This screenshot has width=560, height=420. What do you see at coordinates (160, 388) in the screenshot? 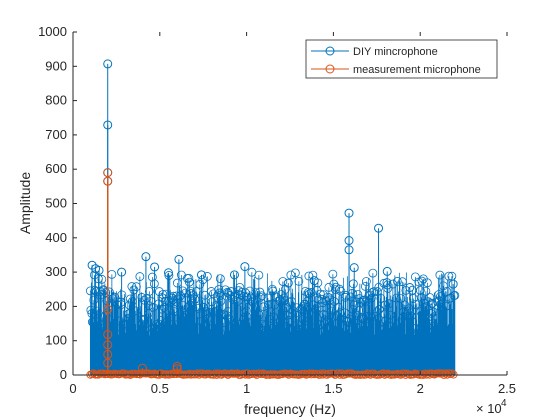
I see `x-tick-label: 0.5` at bounding box center [160, 388].